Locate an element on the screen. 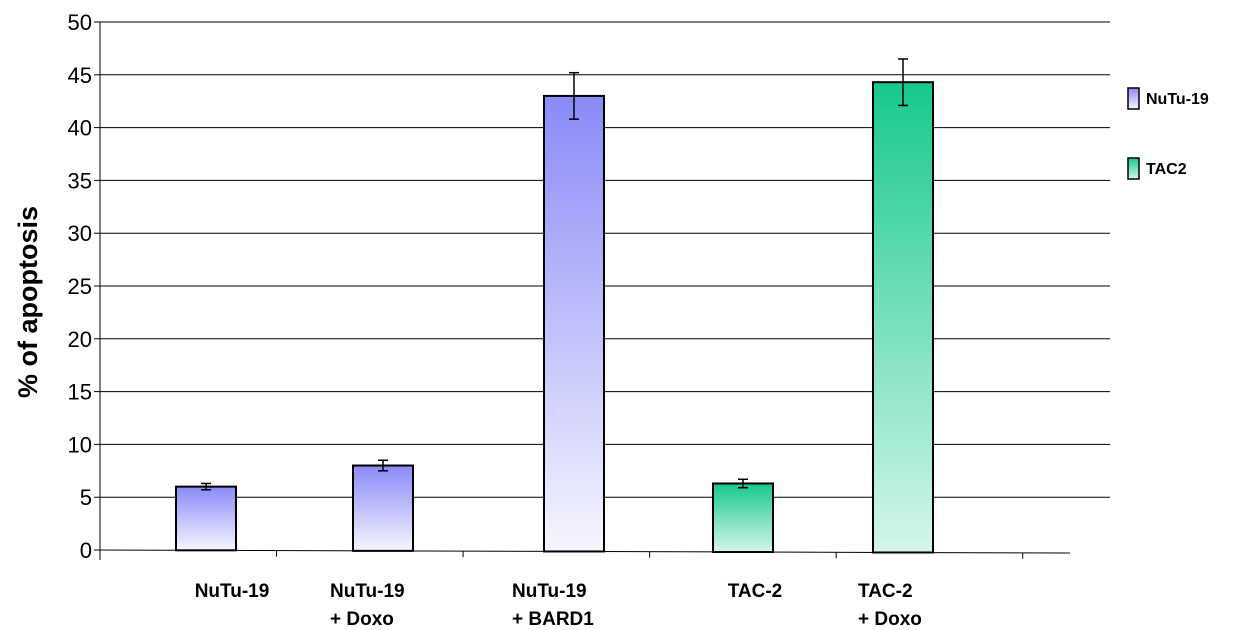  y-tick-label: 0 is located at coordinates (86, 550).